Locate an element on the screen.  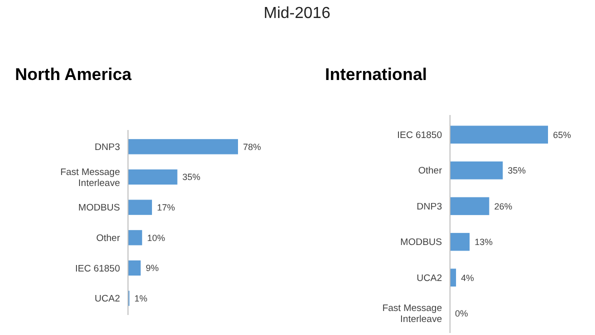
data-label: 1% is located at coordinates (141, 298).